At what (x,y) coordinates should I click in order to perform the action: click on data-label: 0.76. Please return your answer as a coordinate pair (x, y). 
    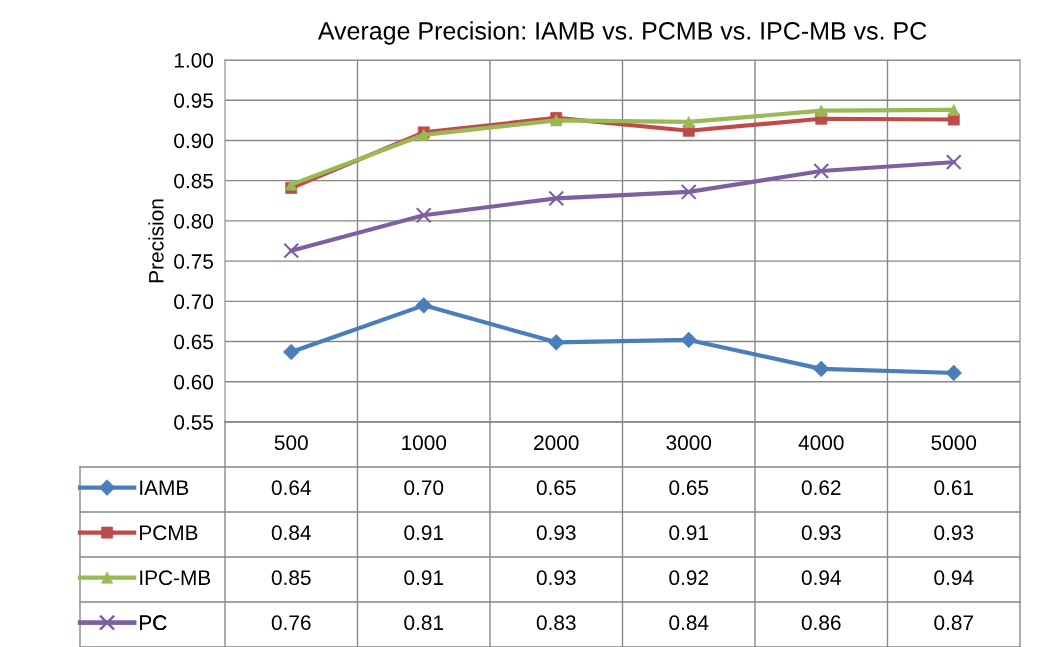
    Looking at the image, I should click on (291, 623).